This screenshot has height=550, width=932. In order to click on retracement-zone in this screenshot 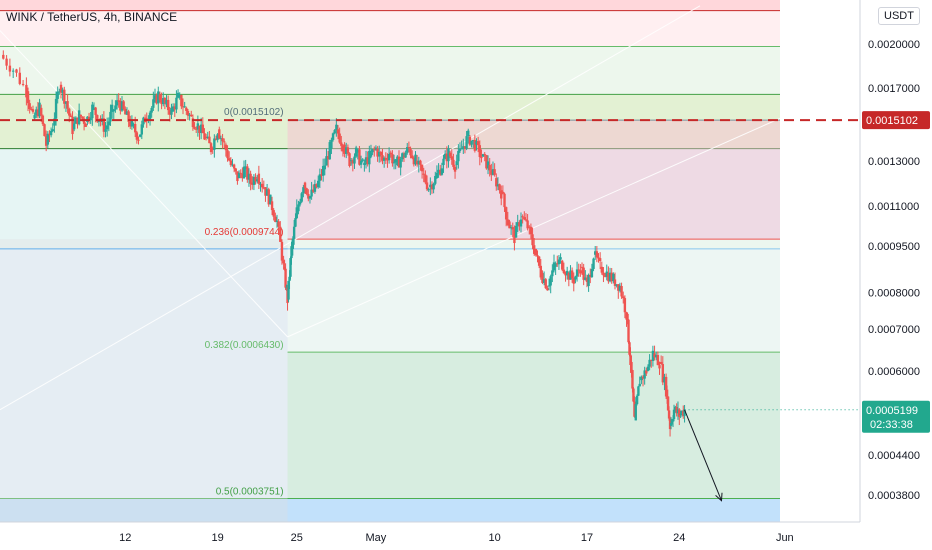, I will do `click(533, 425)`.